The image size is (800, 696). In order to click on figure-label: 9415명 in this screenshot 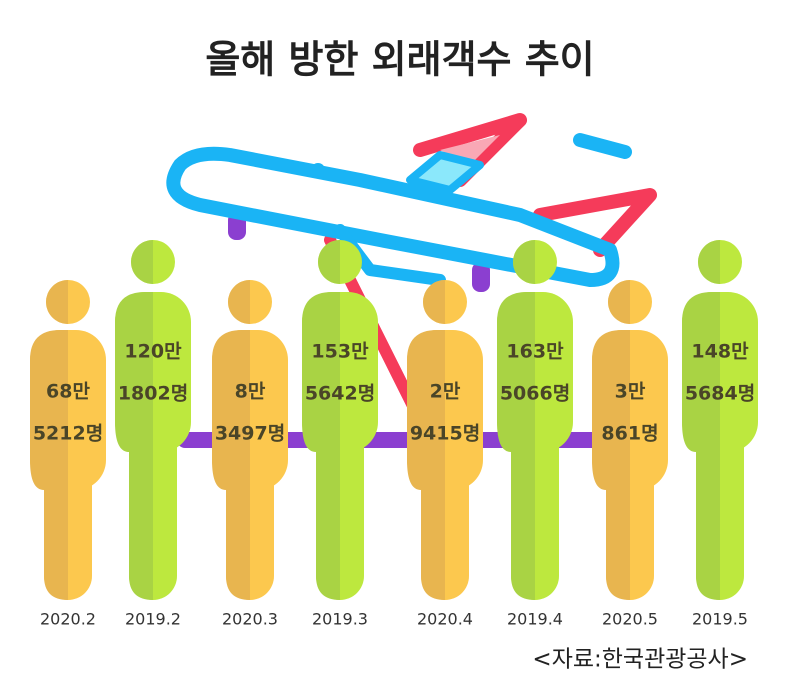, I will do `click(445, 434)`.